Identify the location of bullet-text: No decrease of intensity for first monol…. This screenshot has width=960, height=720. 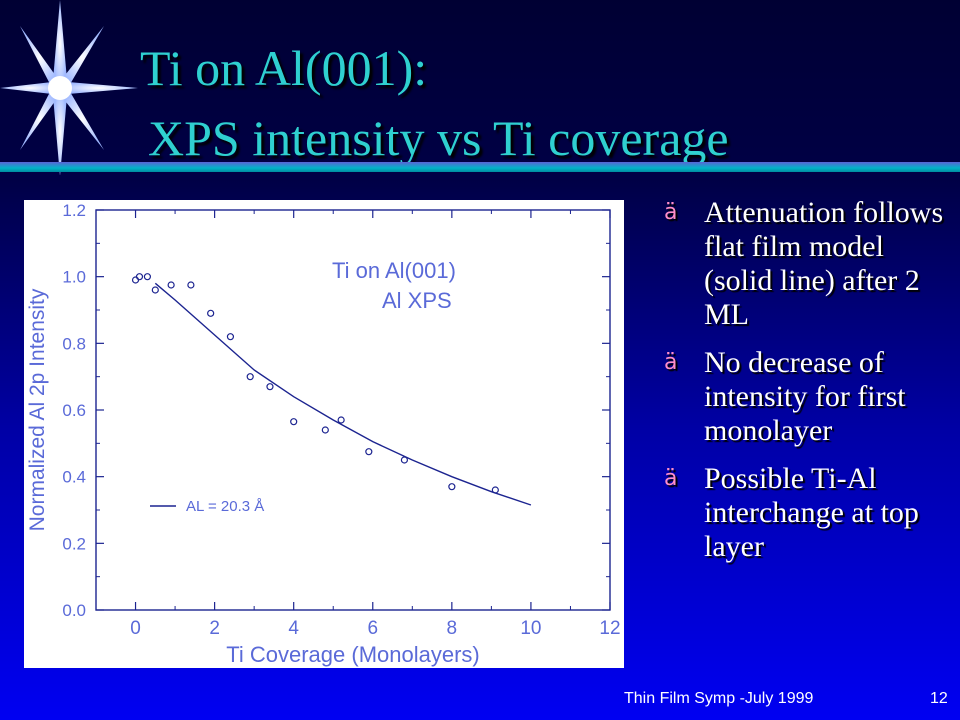
(805, 396).